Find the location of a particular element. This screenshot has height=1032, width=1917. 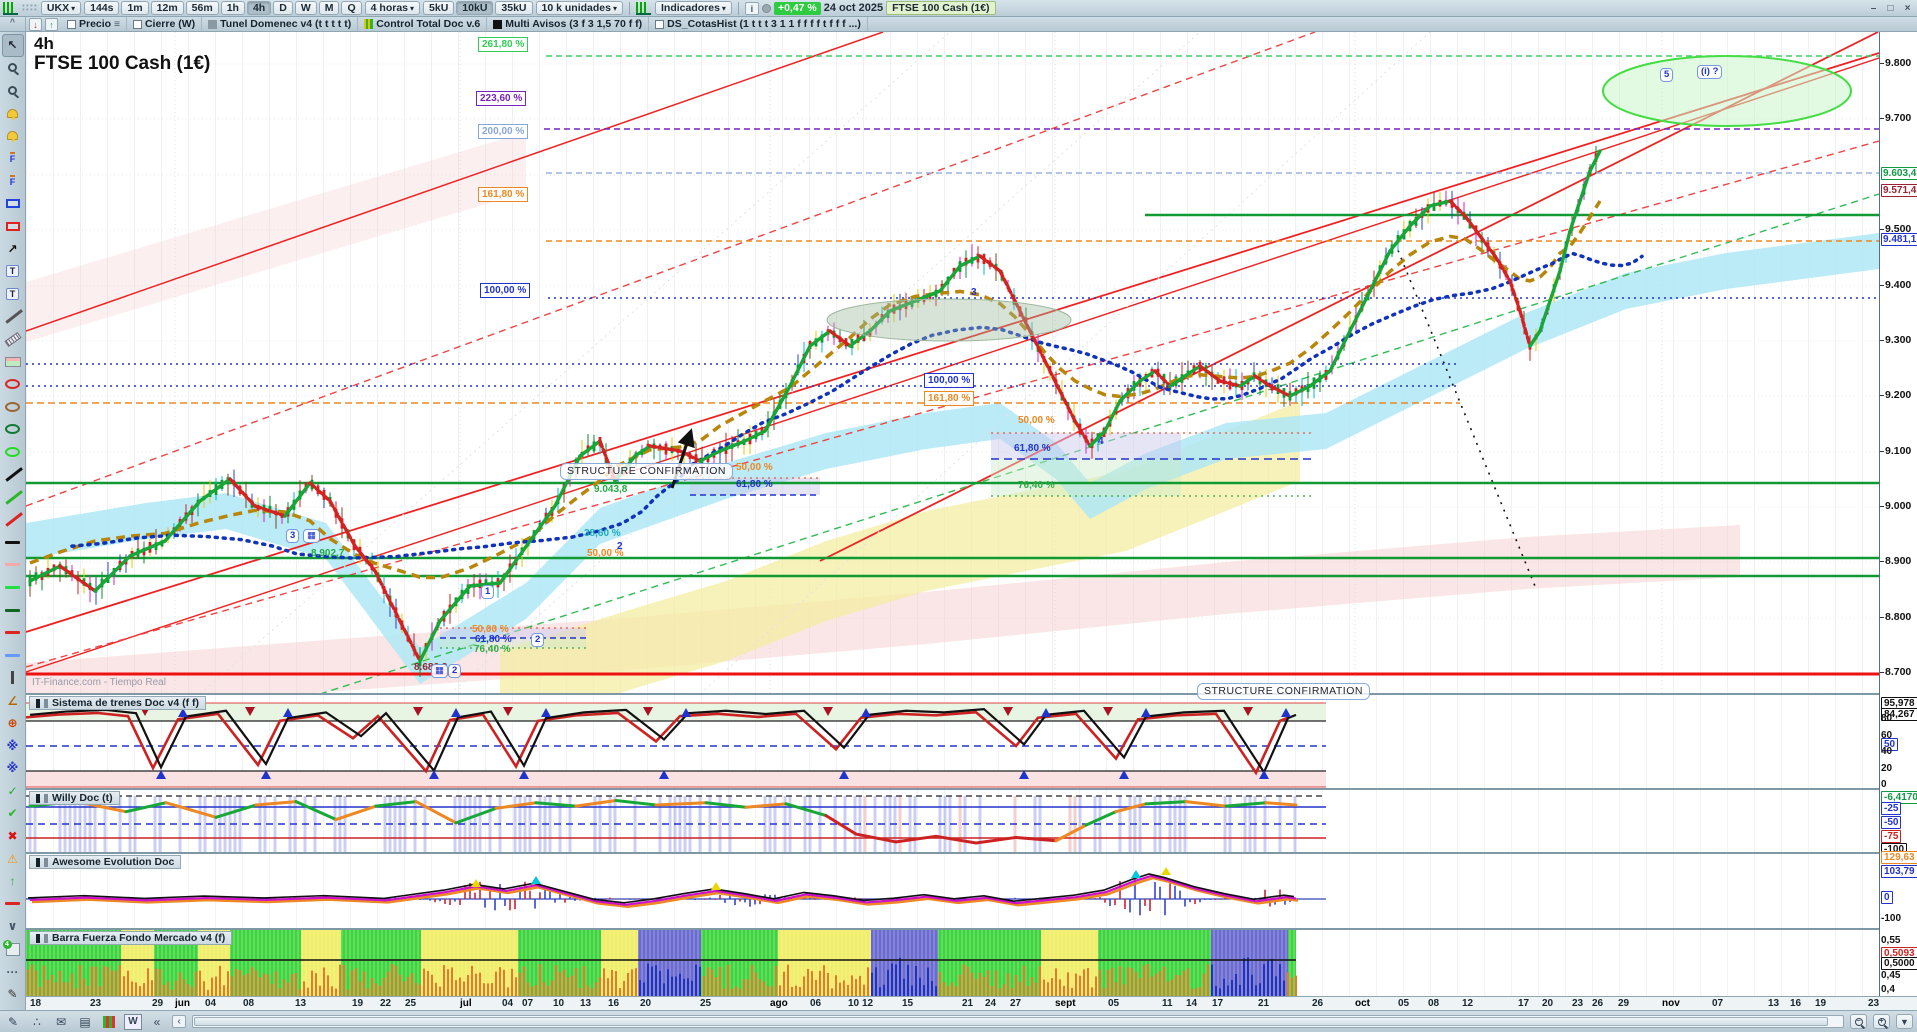

share-icon: ∴ is located at coordinates (37, 1021).